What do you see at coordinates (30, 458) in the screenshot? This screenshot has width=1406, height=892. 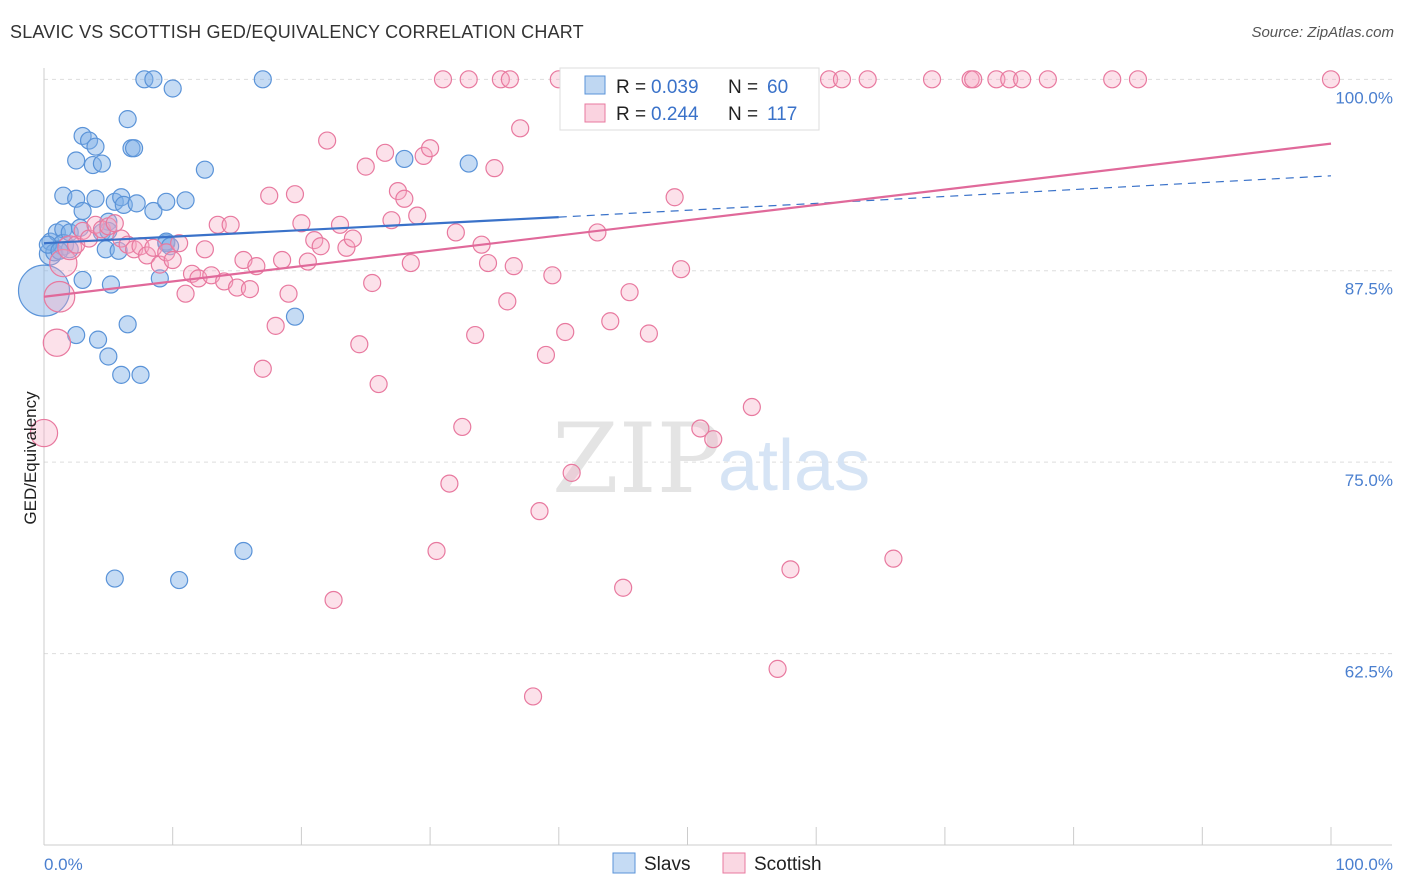 I see `y-axis-label: GED/Equivalency` at bounding box center [30, 458].